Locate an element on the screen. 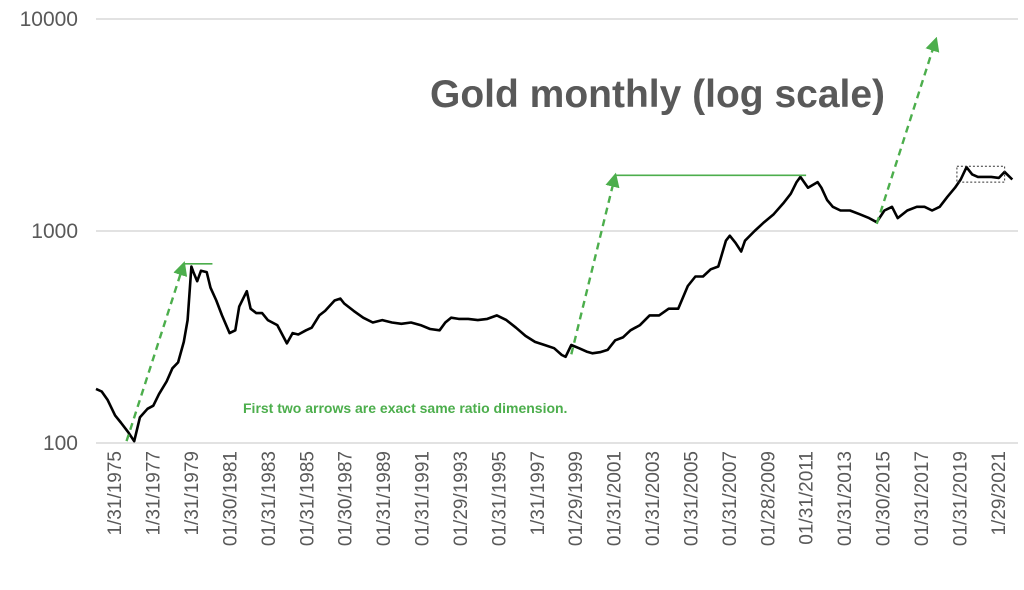  x-tick-label: 1/31/1977 is located at coordinates (154, 493).